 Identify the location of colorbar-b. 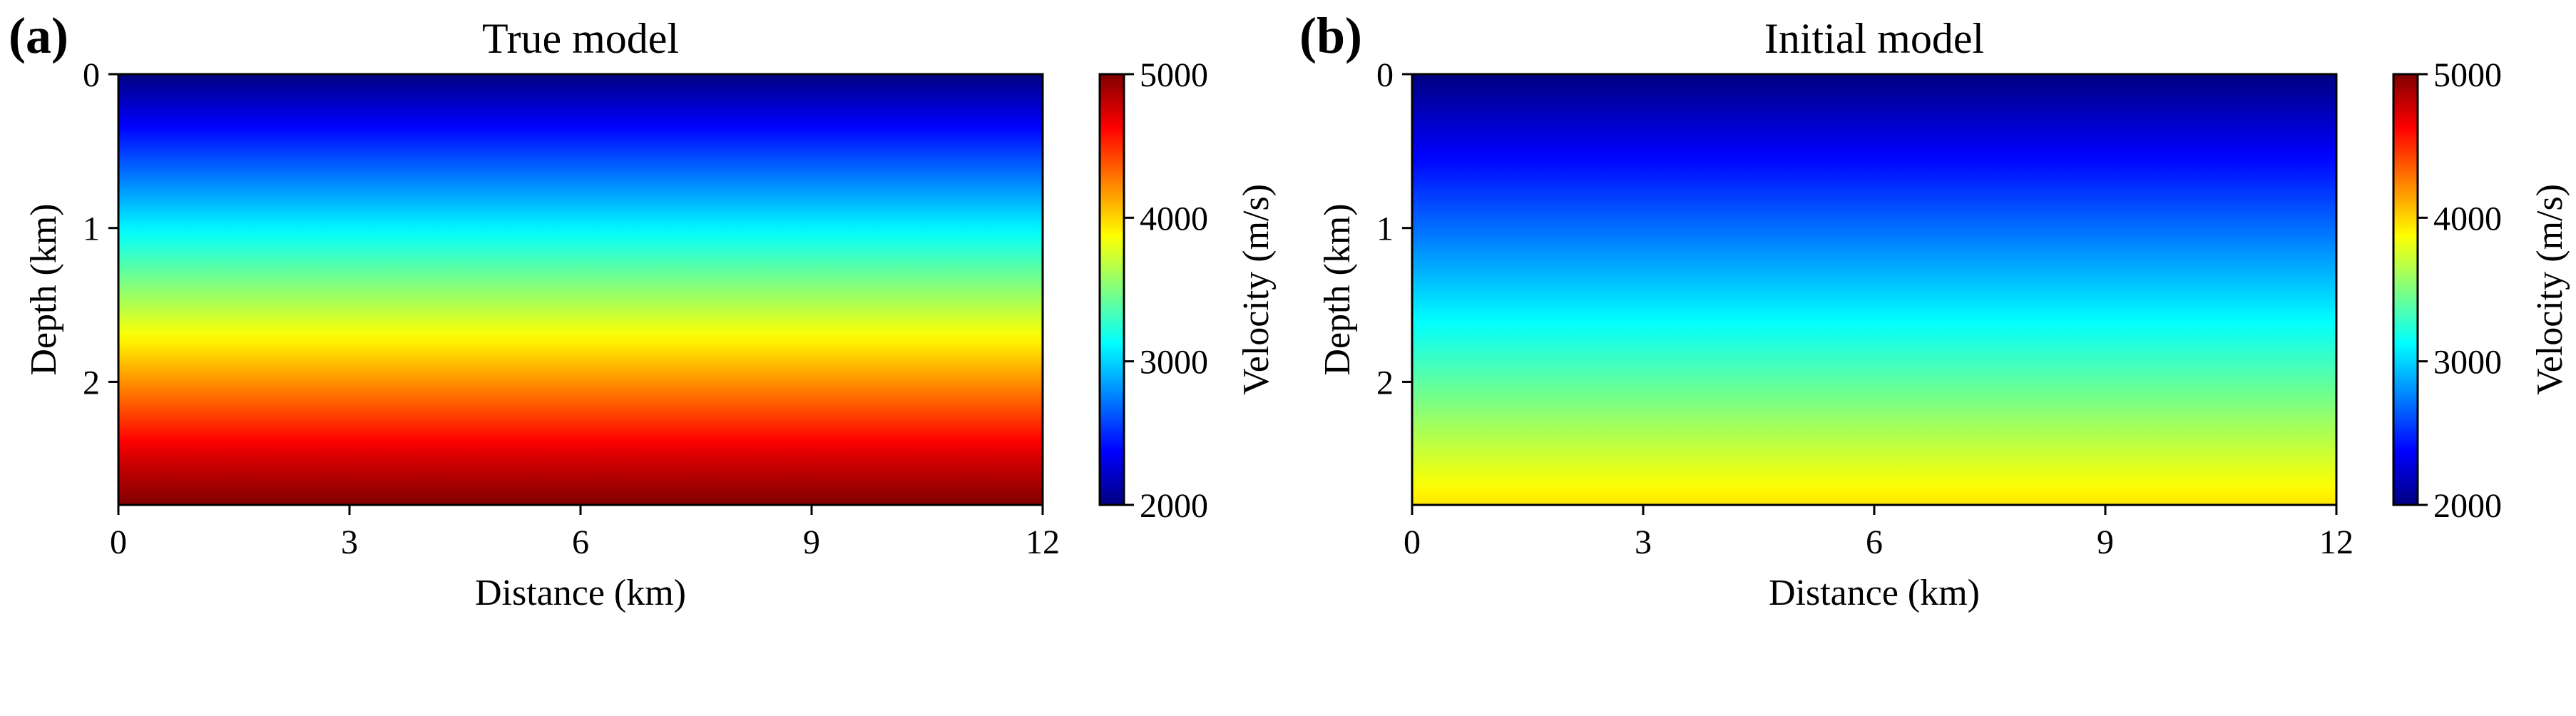
(2405, 290).